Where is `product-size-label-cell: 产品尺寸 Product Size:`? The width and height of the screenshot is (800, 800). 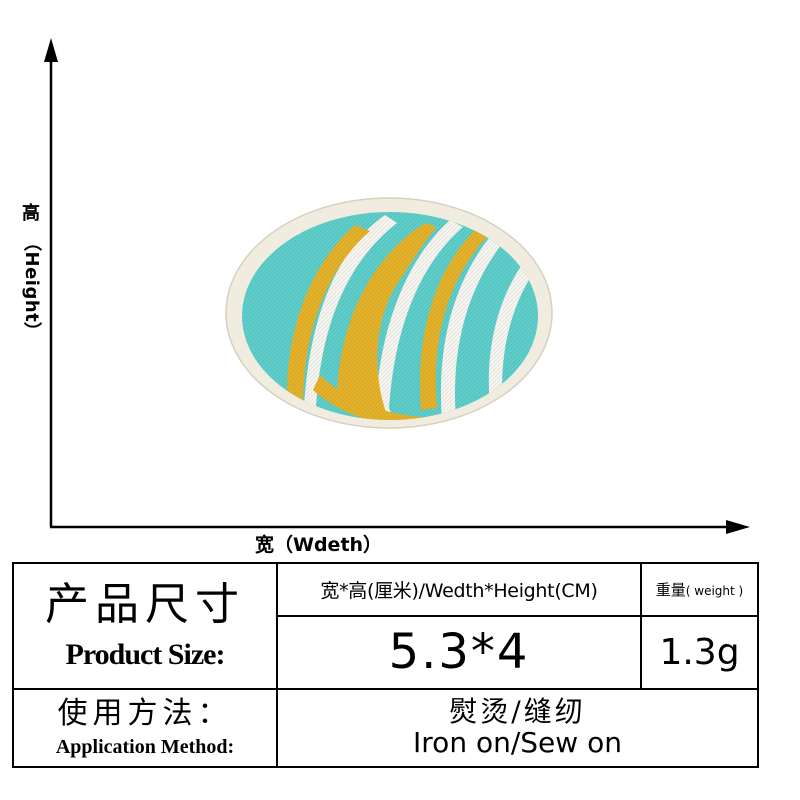
product-size-label-cell: 产品尺寸 Product Size: is located at coordinates (145, 626).